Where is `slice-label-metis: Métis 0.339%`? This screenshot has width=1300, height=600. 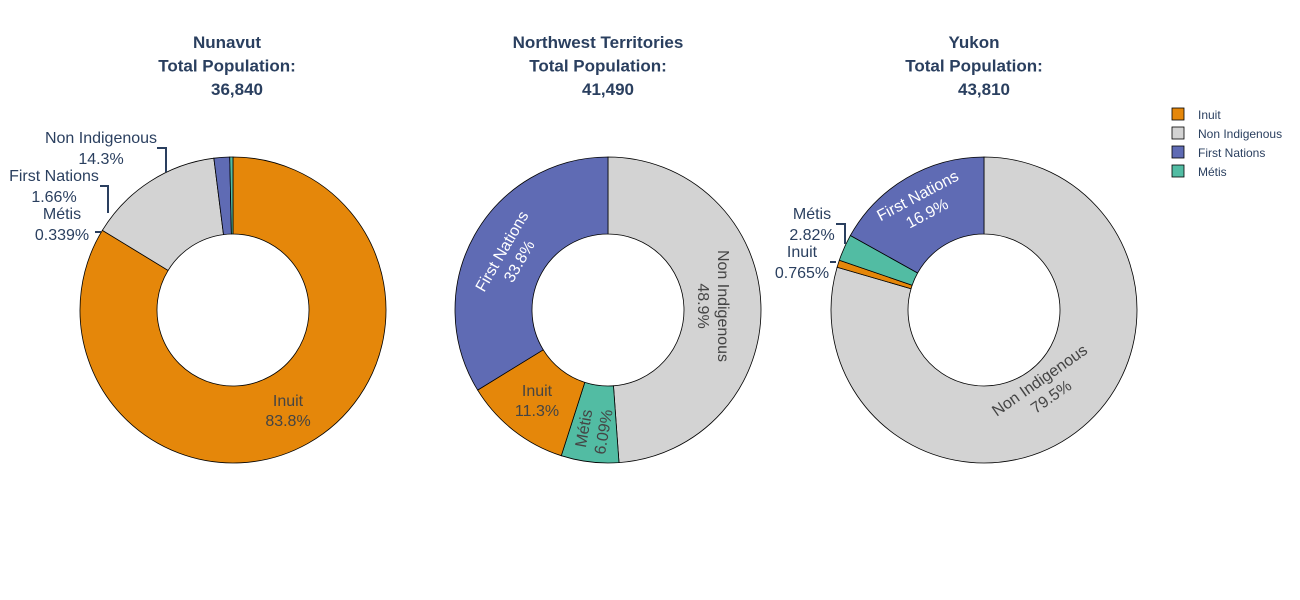
slice-label-metis: Métis 0.339% is located at coordinates (62, 225).